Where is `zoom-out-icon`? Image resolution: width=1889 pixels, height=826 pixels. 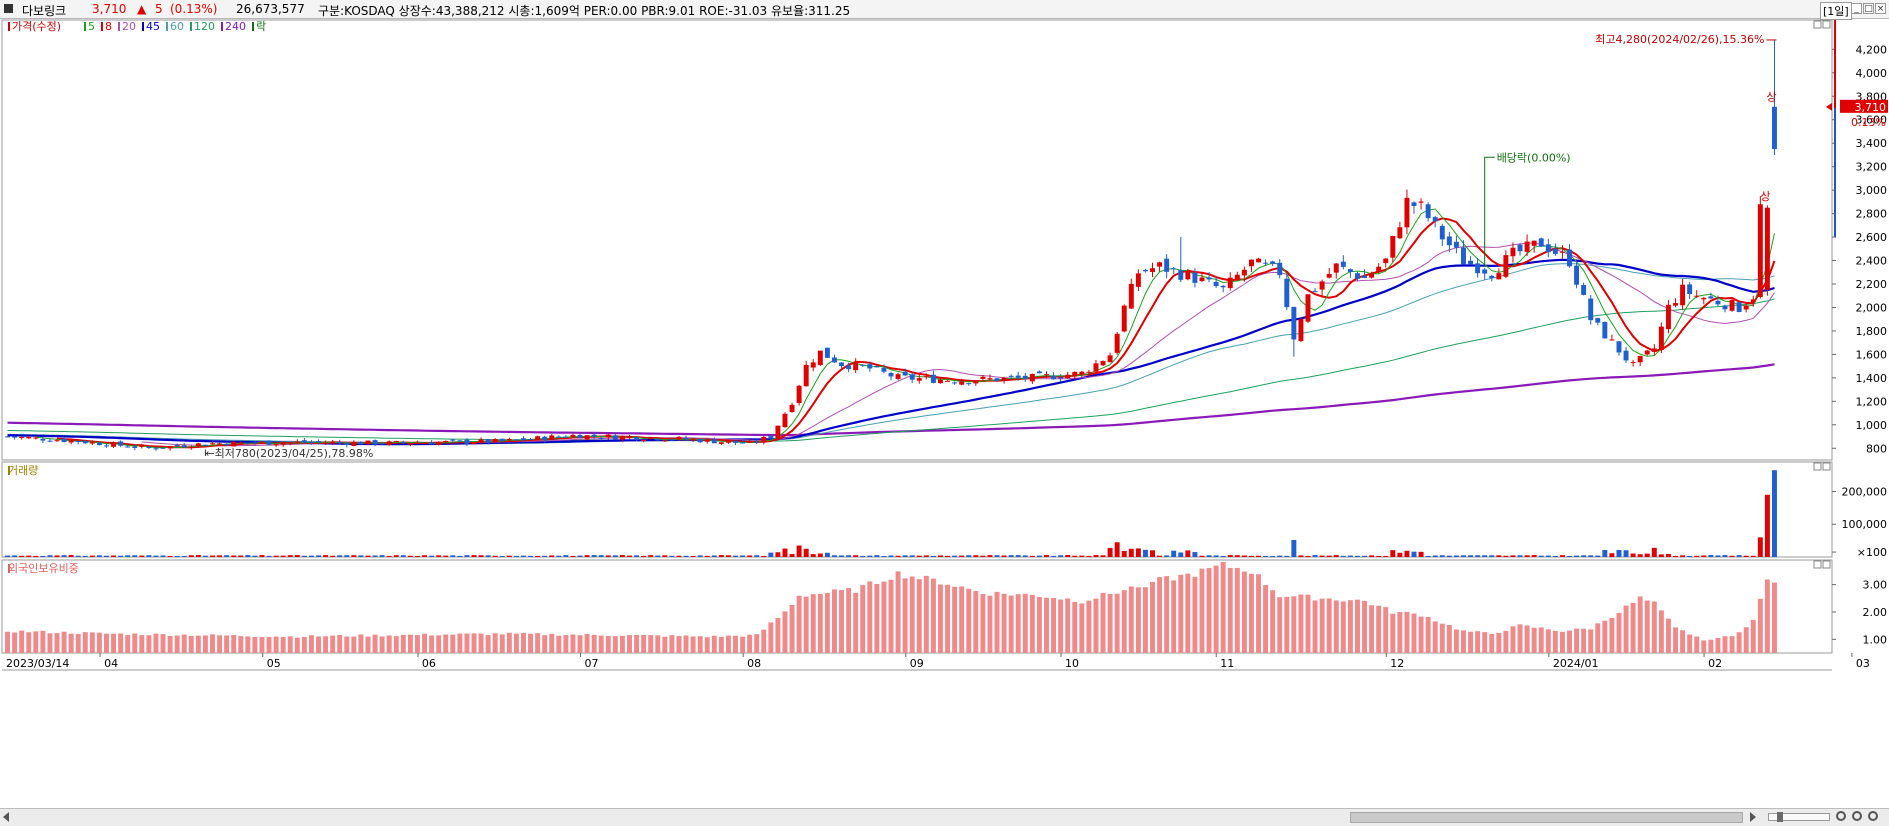
zoom-out-icon is located at coordinates (1841, 816).